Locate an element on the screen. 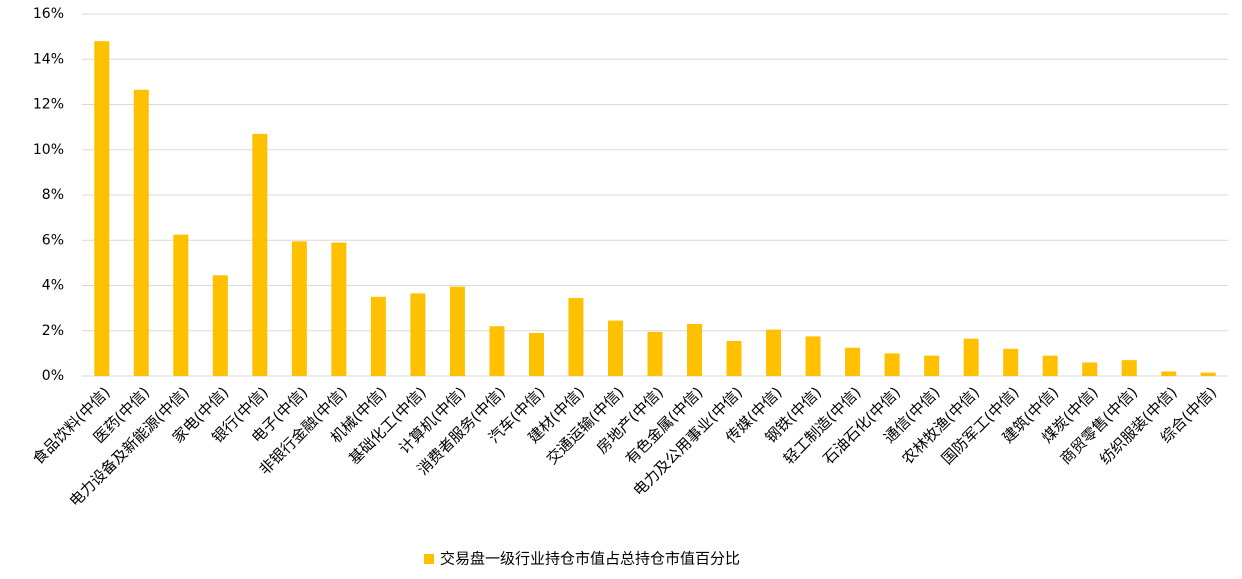  legend-swatch is located at coordinates (429, 559).